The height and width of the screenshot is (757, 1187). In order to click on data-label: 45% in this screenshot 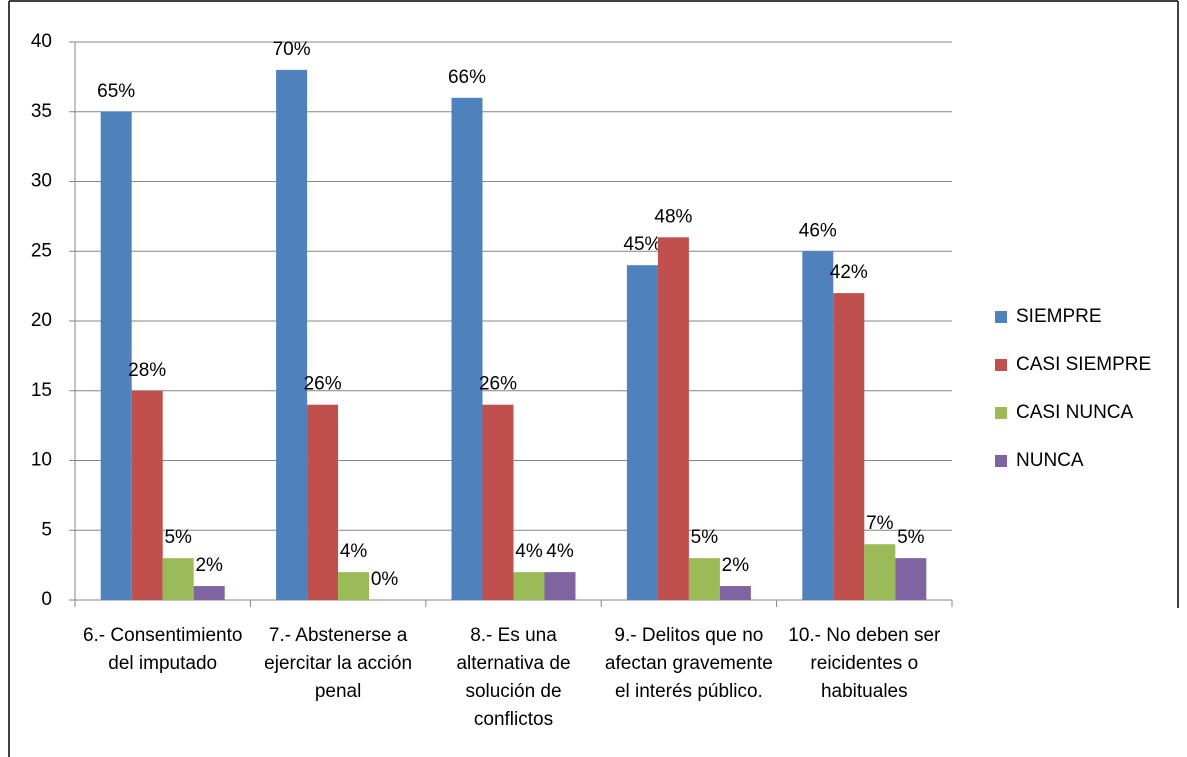, I will do `click(642, 244)`.